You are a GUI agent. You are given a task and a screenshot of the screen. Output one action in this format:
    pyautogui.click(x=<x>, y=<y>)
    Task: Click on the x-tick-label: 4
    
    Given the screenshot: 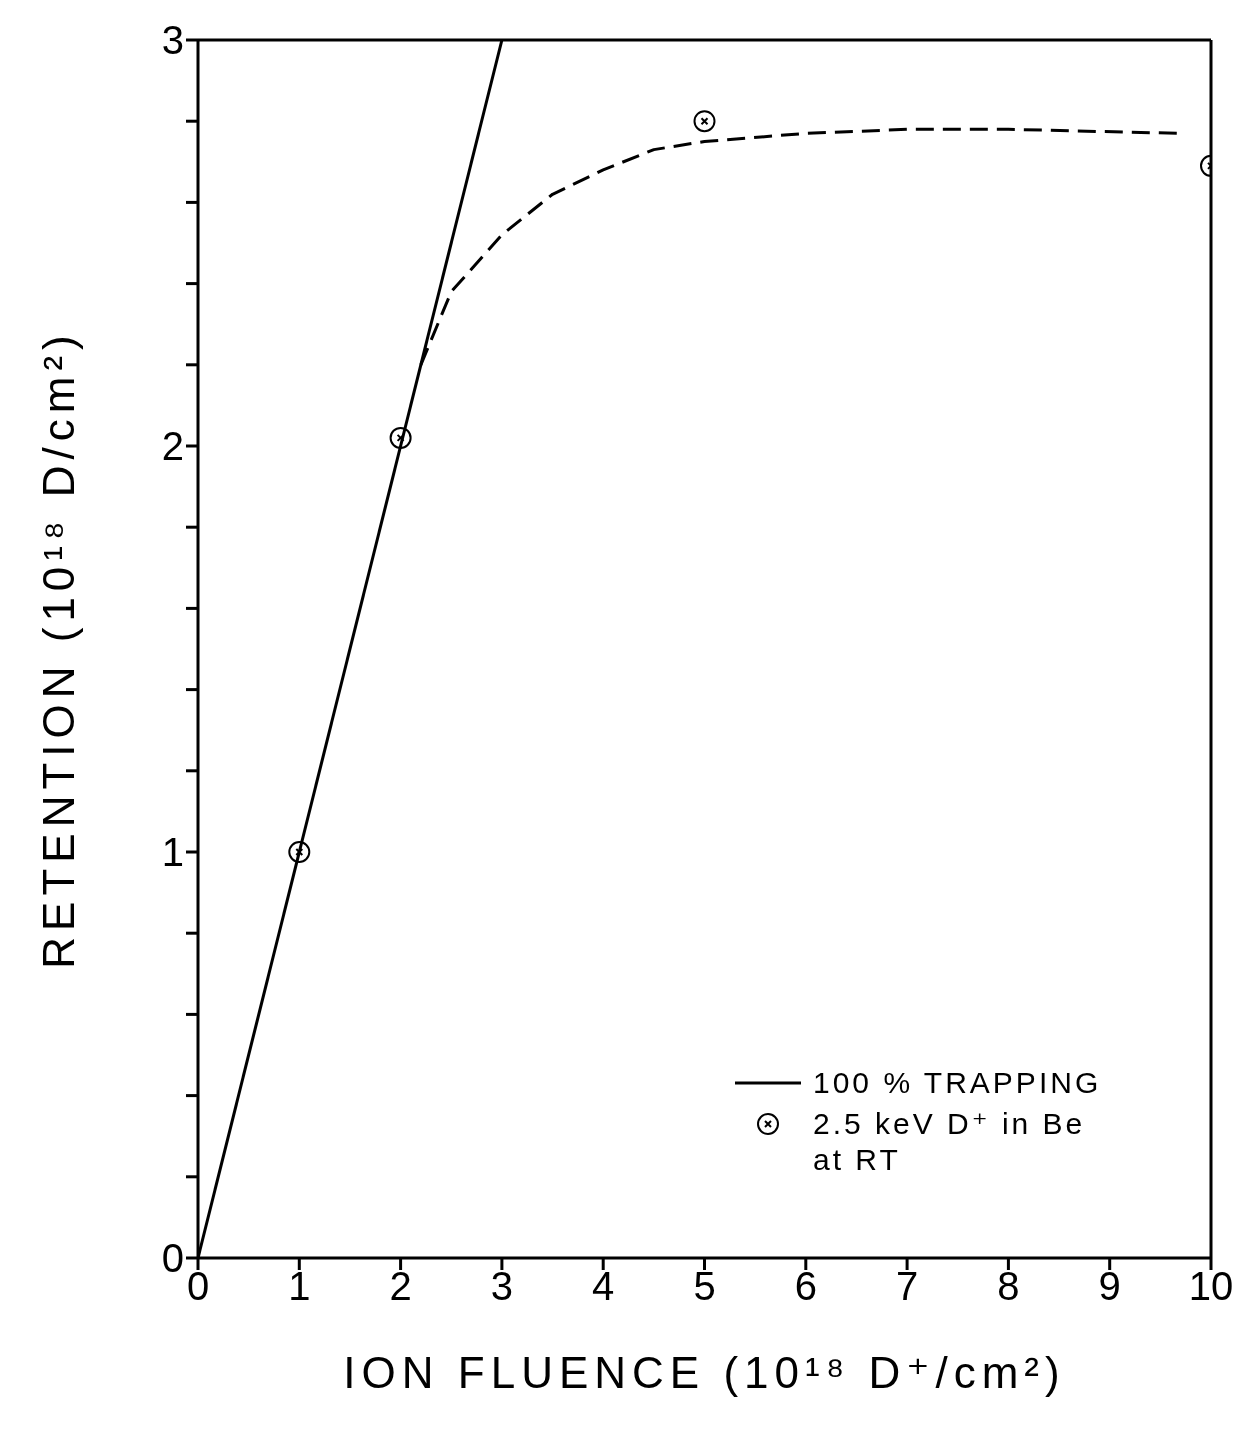 What is the action you would take?
    pyautogui.click(x=603, y=1286)
    